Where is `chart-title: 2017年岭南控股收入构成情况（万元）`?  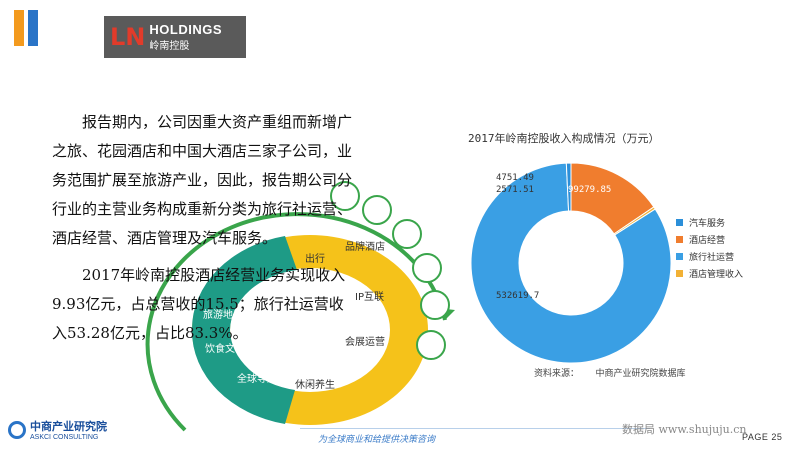
chart-title: 2017年岭南控股收入构成情况（万元） is located at coordinates (564, 138).